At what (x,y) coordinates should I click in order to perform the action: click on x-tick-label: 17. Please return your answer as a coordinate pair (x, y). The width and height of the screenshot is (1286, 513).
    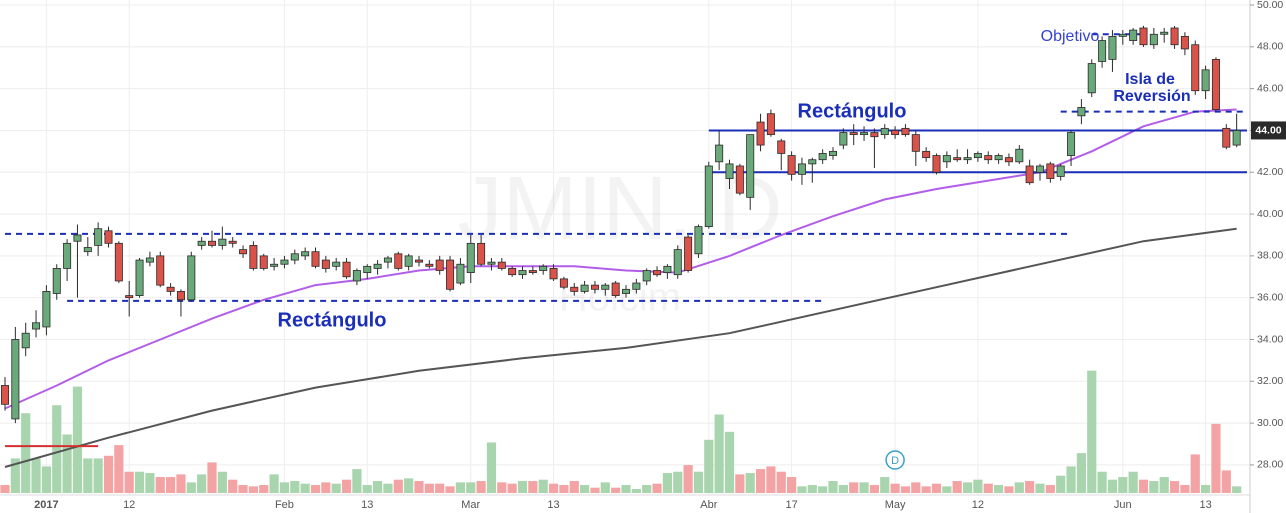
    Looking at the image, I should click on (791, 505).